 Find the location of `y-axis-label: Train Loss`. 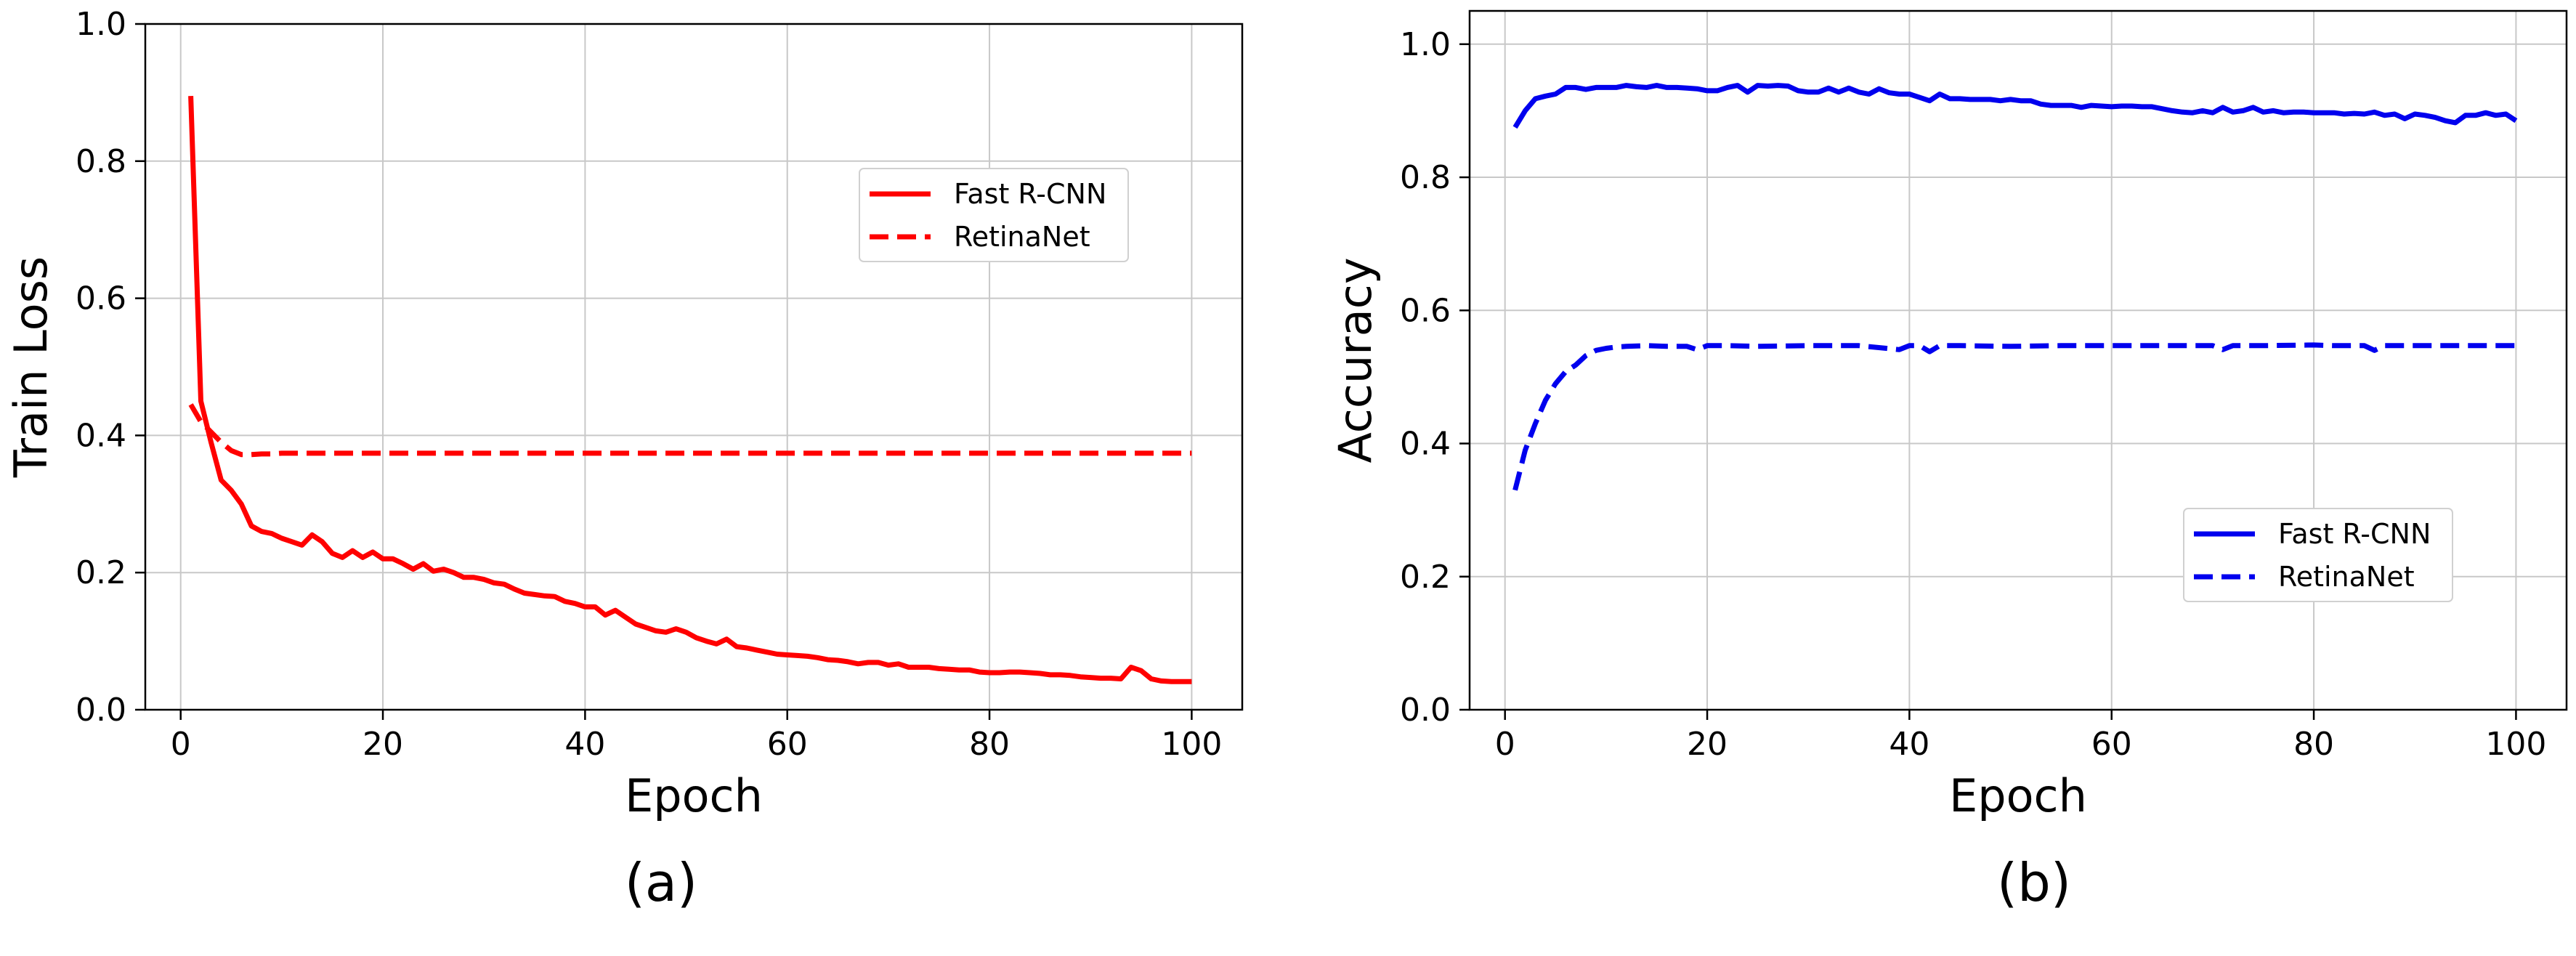

y-axis-label: Train Loss is located at coordinates (30, 367).